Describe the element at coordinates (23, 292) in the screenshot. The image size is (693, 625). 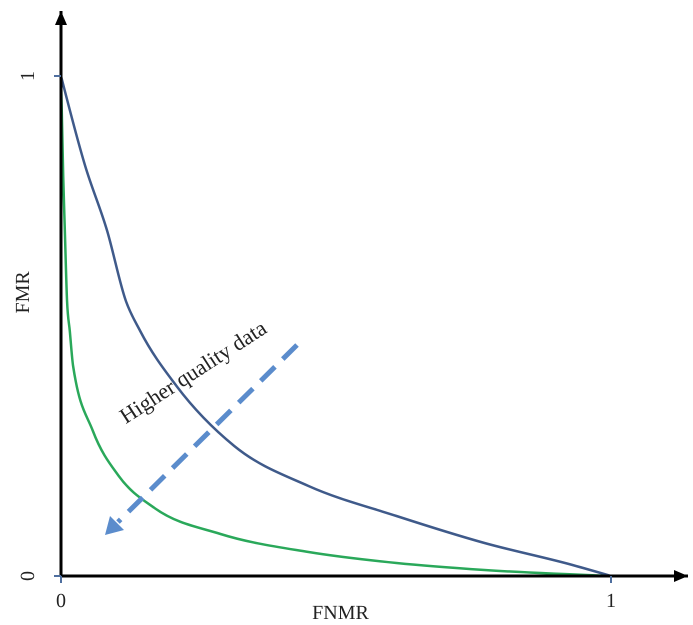
I see `y-axis-title: FMR` at that location.